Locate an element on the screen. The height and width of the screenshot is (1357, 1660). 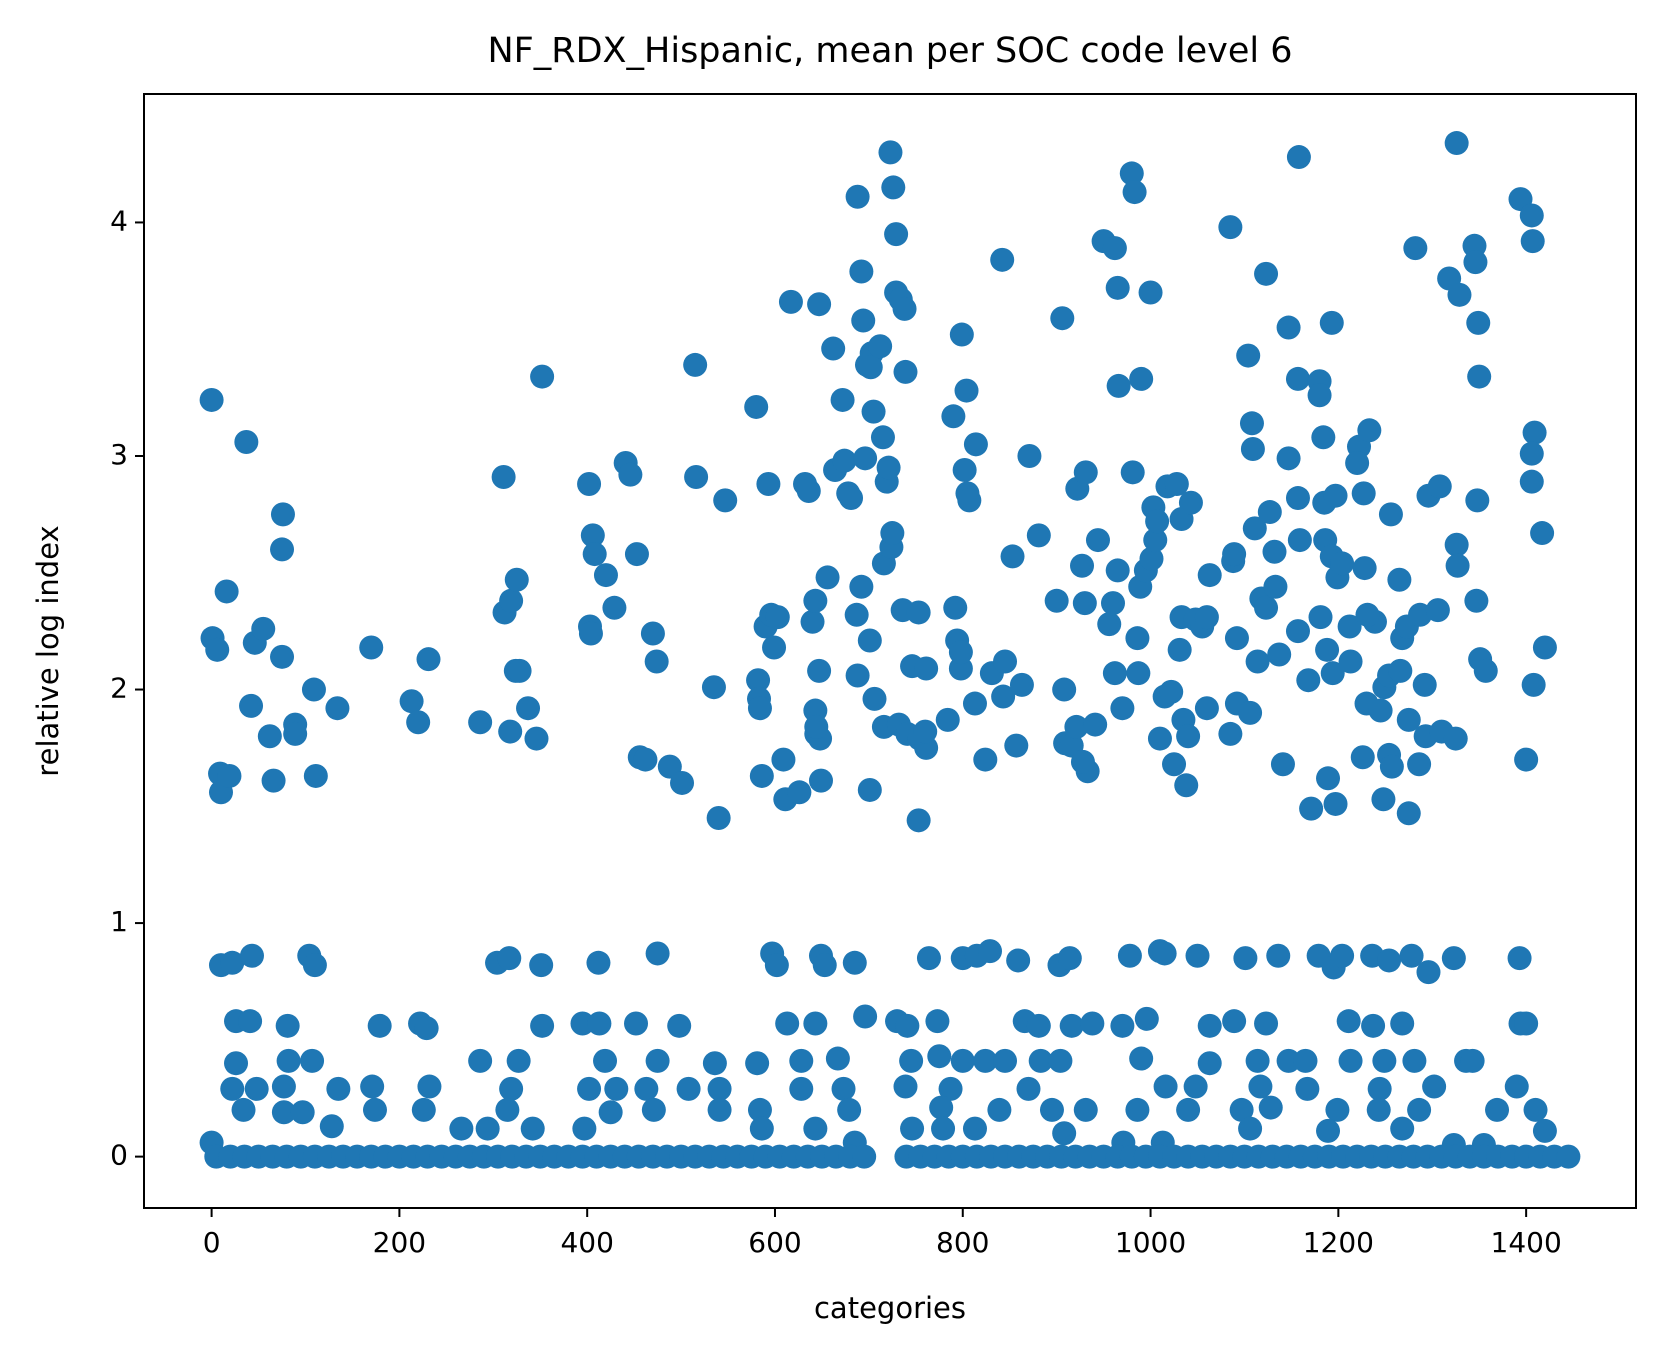
x-tick-label: 0 is located at coordinates (212, 1242).